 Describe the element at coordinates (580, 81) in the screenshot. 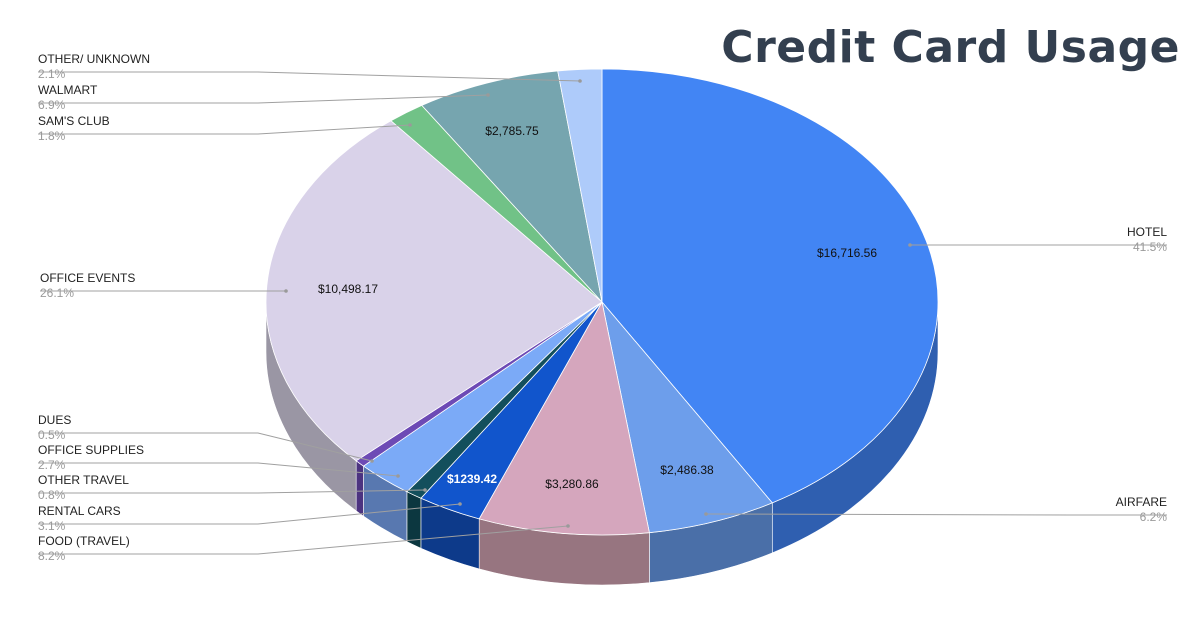

I see `leader-dot-other-unknown` at that location.